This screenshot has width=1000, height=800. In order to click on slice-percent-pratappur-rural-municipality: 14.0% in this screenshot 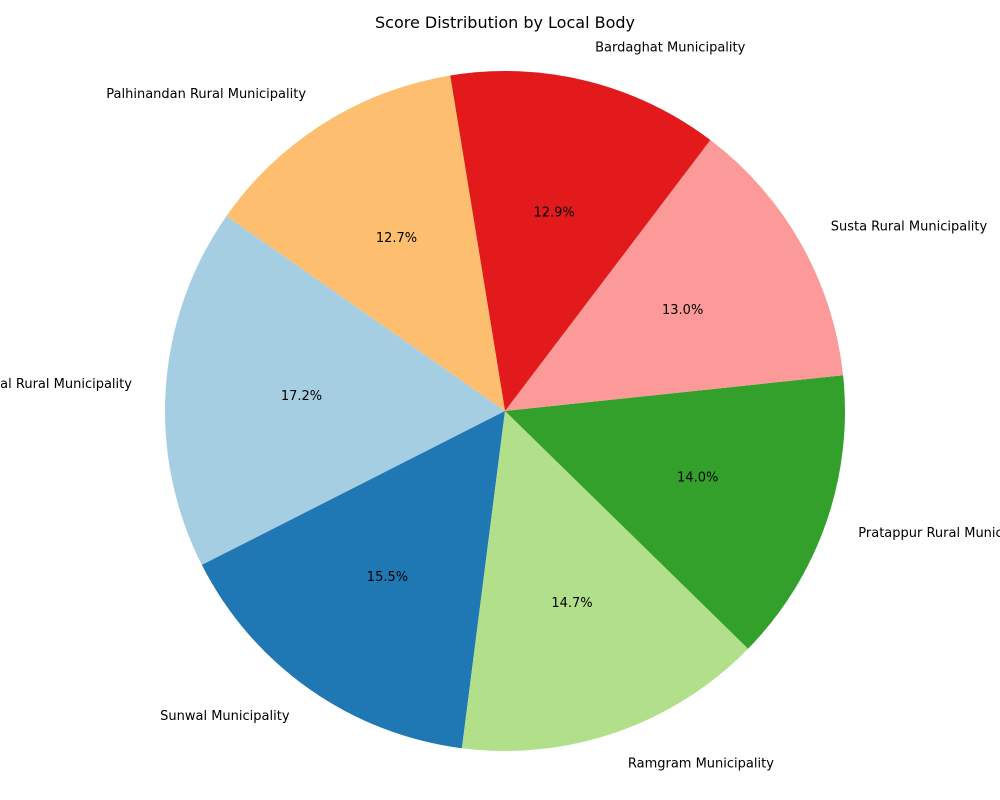, I will do `click(697, 477)`.